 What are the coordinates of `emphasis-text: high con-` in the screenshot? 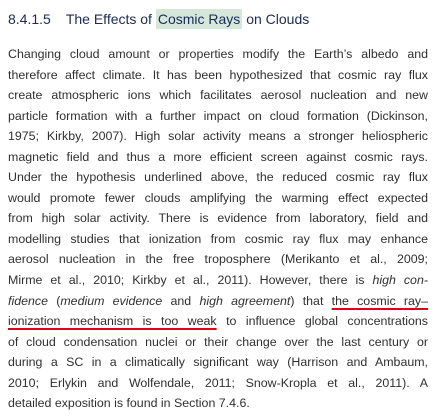 It's located at (400, 280).